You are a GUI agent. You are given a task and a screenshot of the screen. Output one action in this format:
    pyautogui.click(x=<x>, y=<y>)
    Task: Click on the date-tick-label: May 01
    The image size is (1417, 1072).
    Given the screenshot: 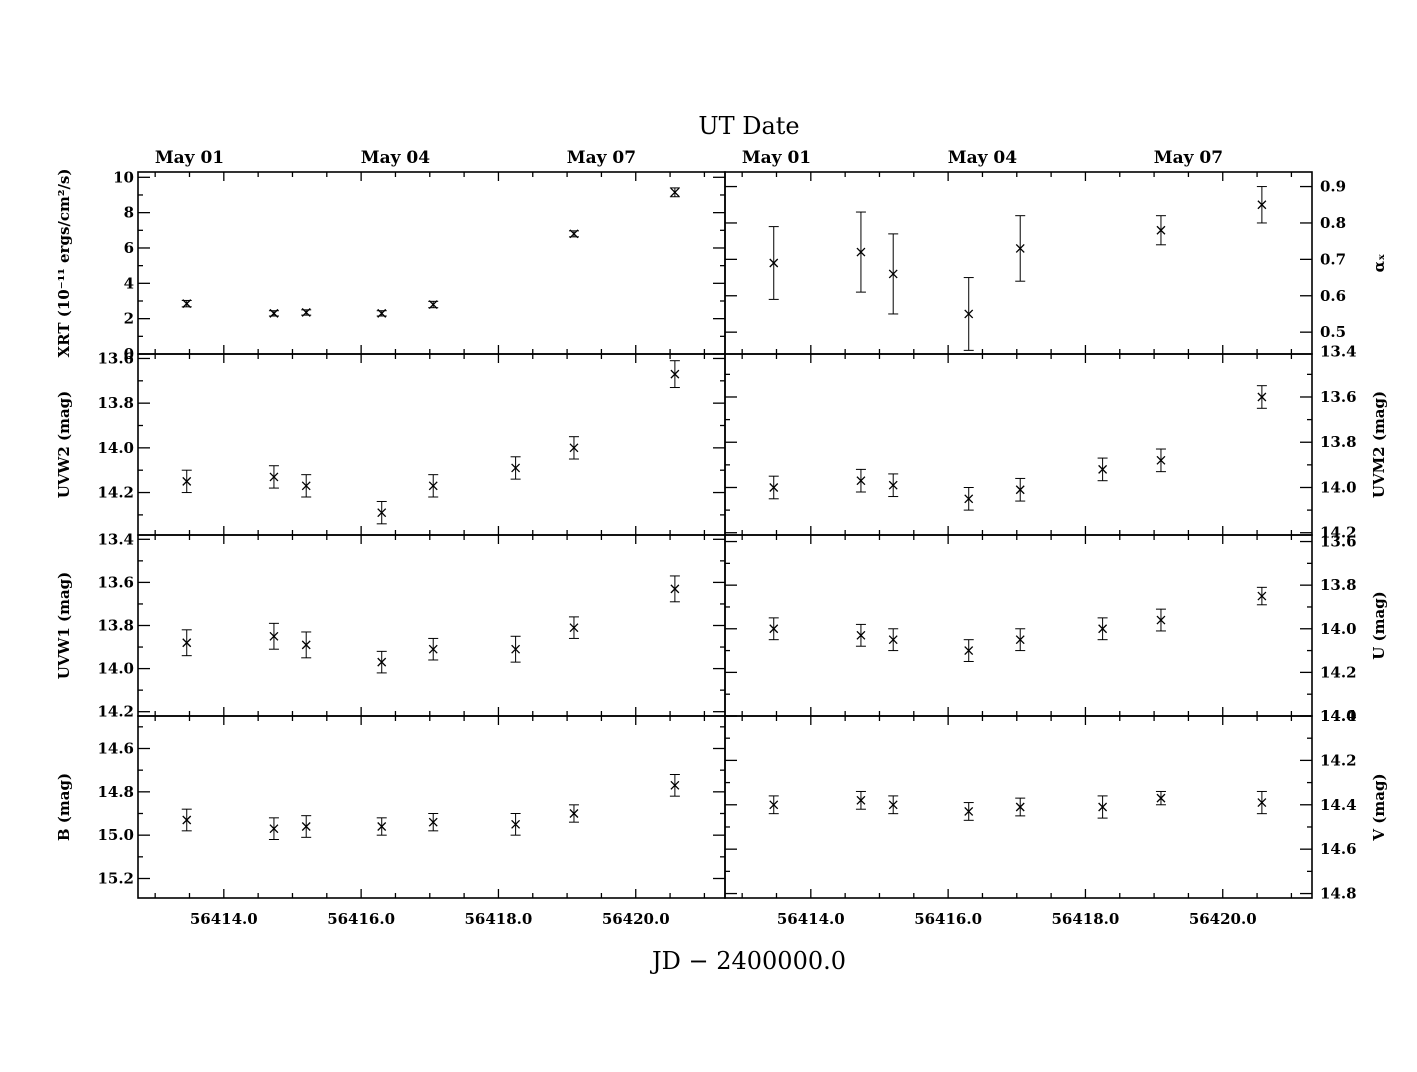 What is the action you would take?
    pyautogui.click(x=776, y=158)
    